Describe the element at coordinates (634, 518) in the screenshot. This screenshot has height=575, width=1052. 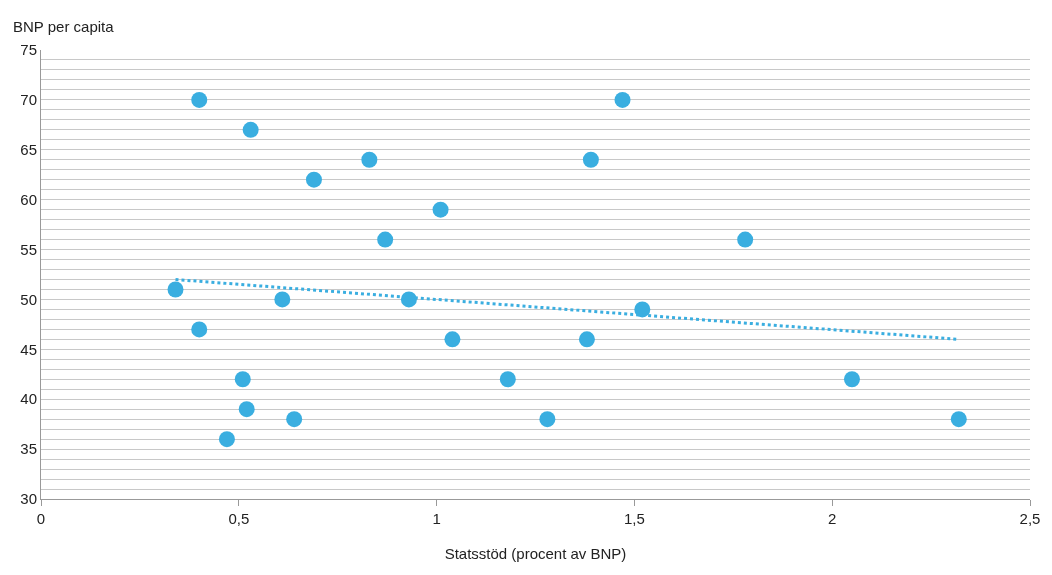
I see `x-tick-label: 1,5` at that location.